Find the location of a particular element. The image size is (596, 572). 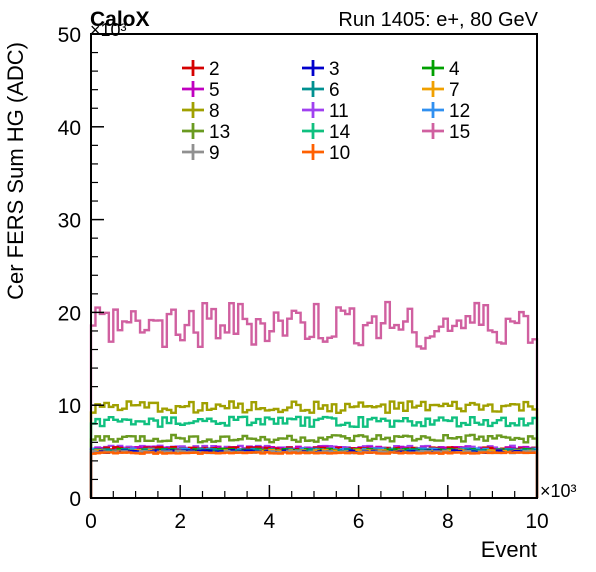

series-4-line is located at coordinates (314, 472).